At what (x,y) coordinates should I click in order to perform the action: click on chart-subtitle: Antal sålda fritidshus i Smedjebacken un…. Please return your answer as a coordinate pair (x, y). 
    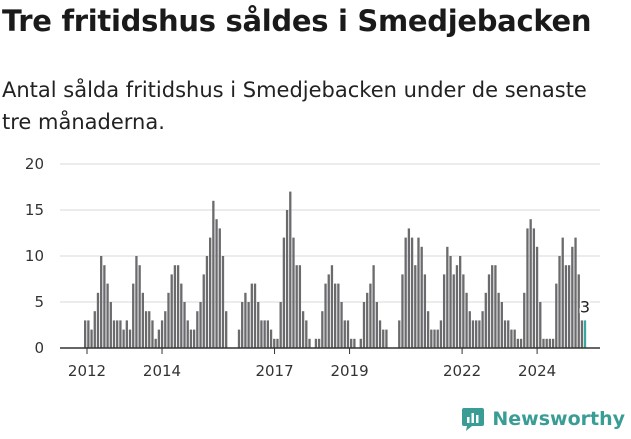
    Looking at the image, I should click on (294, 106).